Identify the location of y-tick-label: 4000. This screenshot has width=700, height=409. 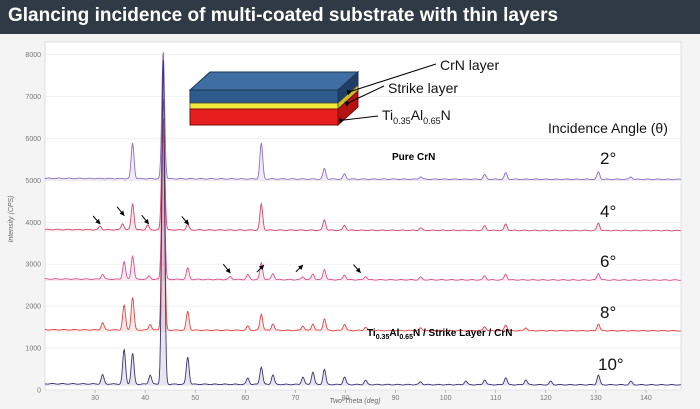
(33, 223).